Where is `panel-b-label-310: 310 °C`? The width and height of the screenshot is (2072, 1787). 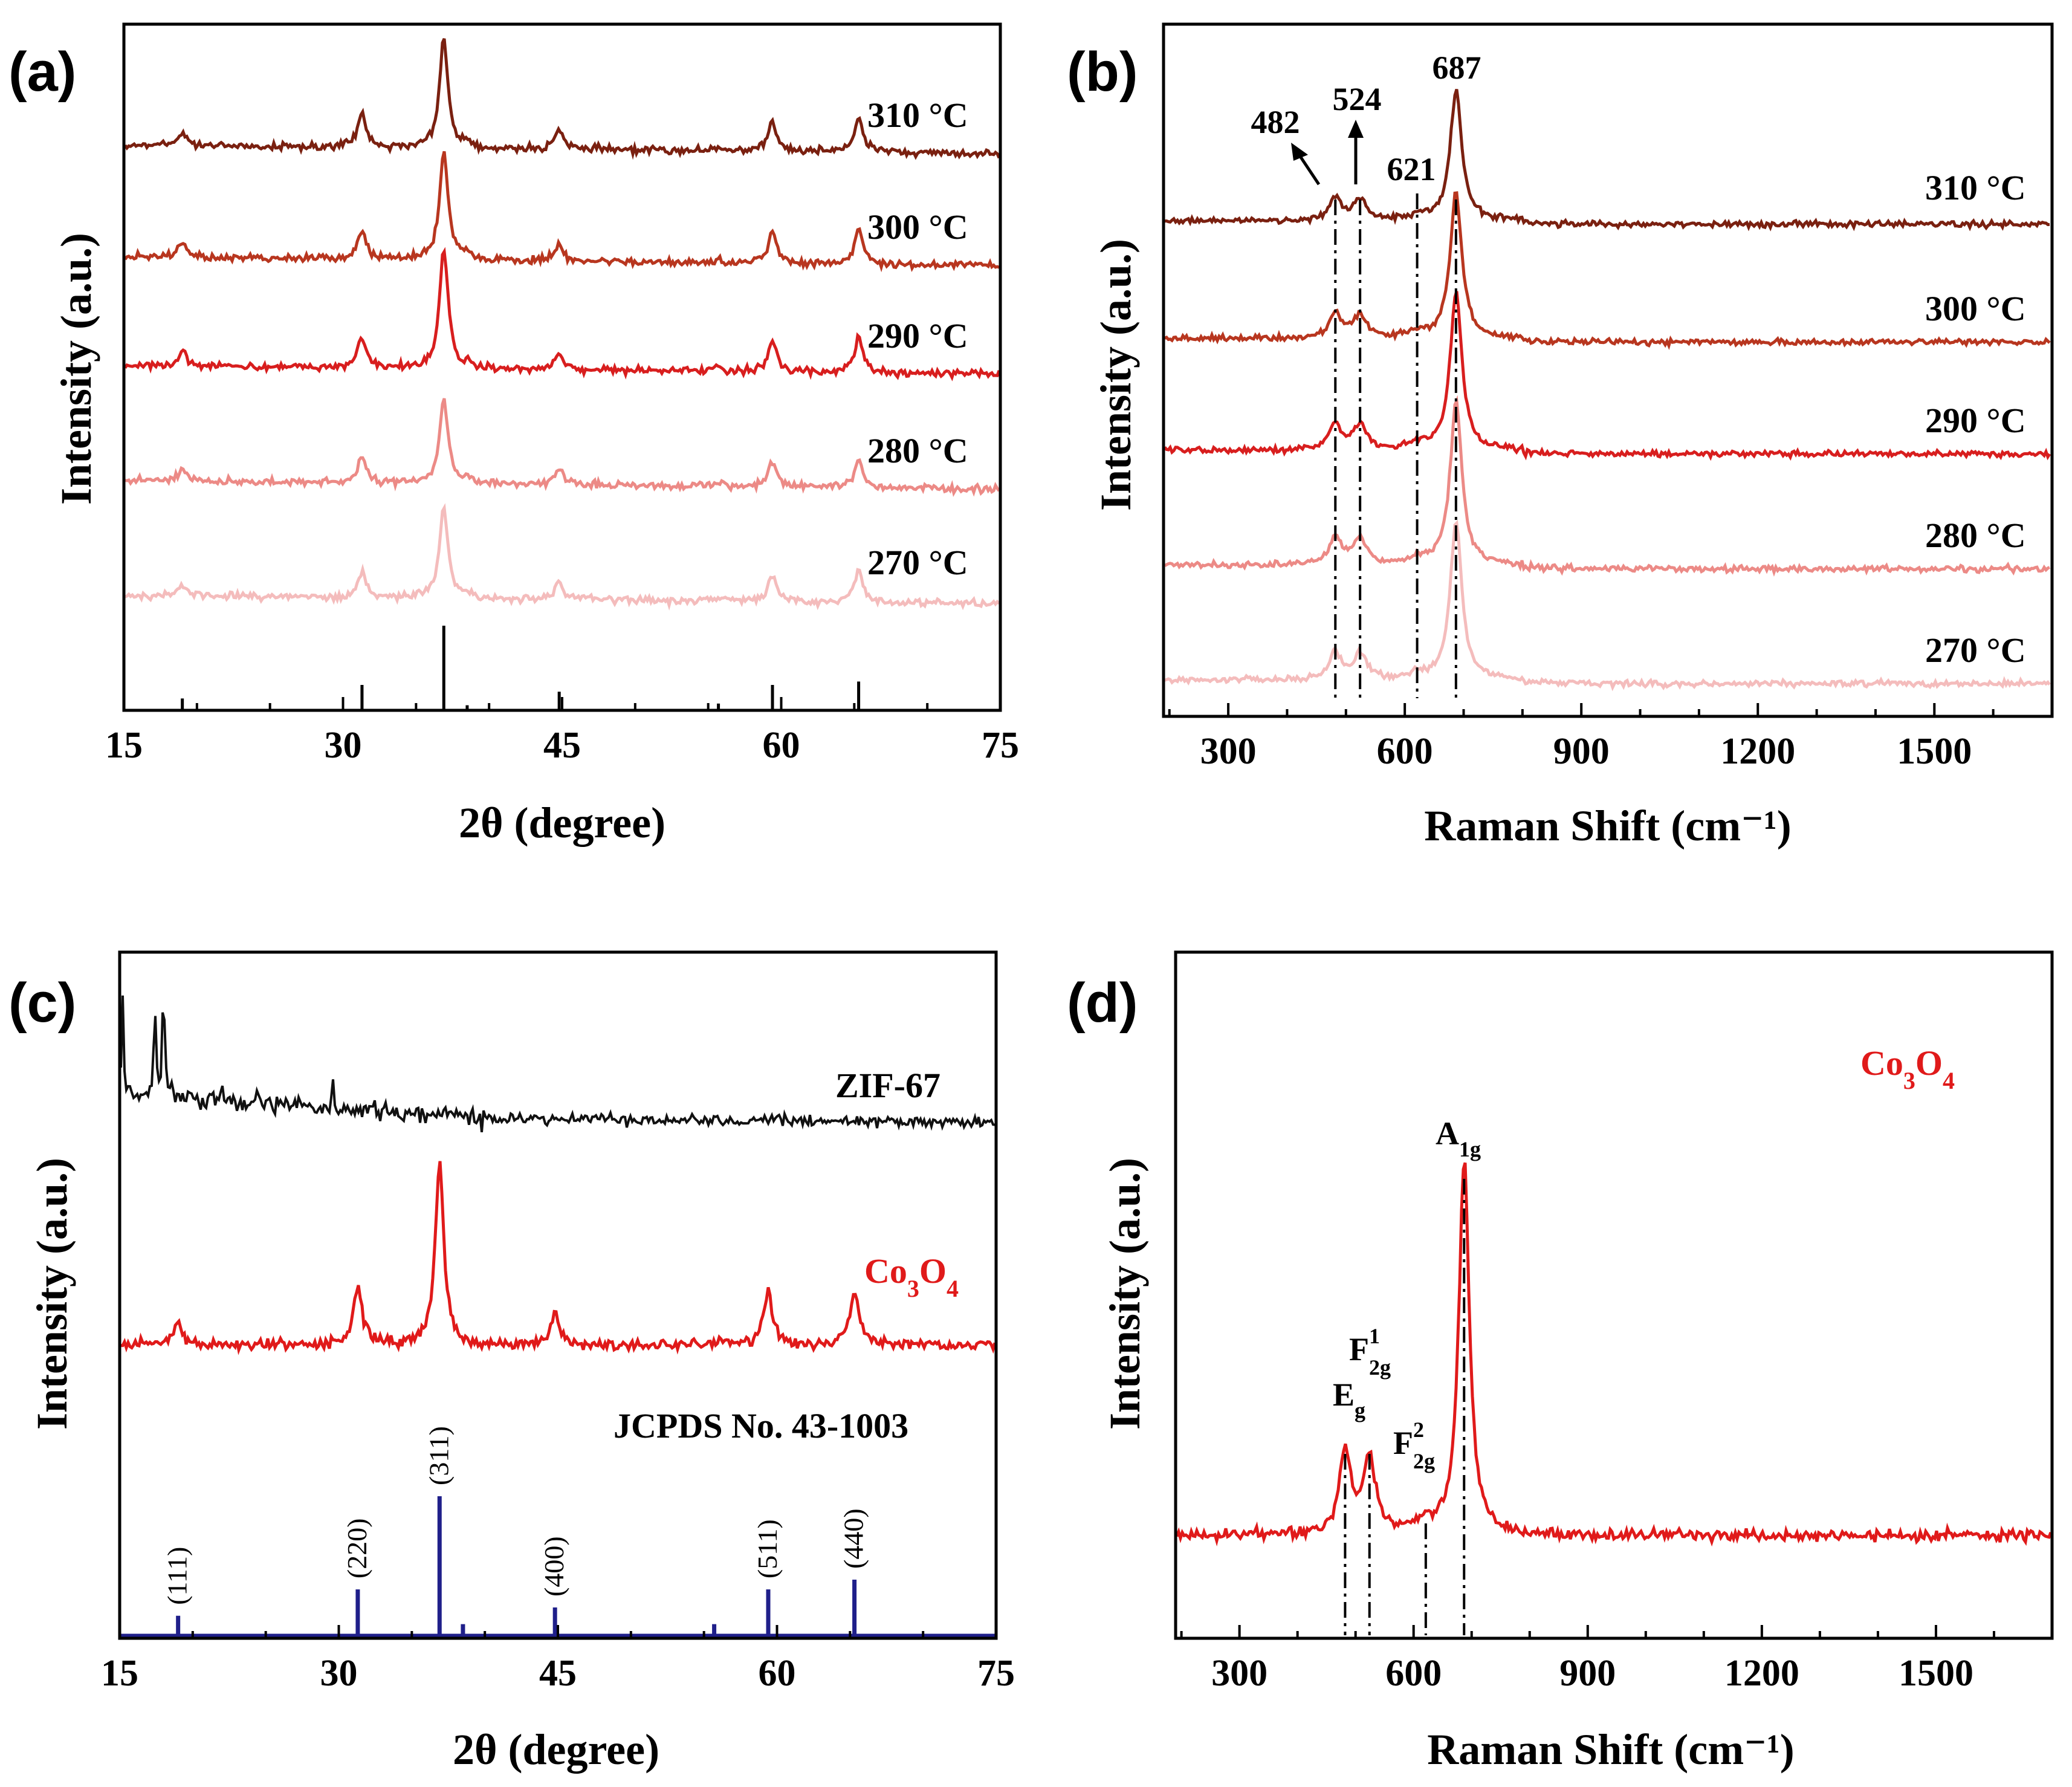
panel-b-label-310: 310 °C is located at coordinates (1975, 187).